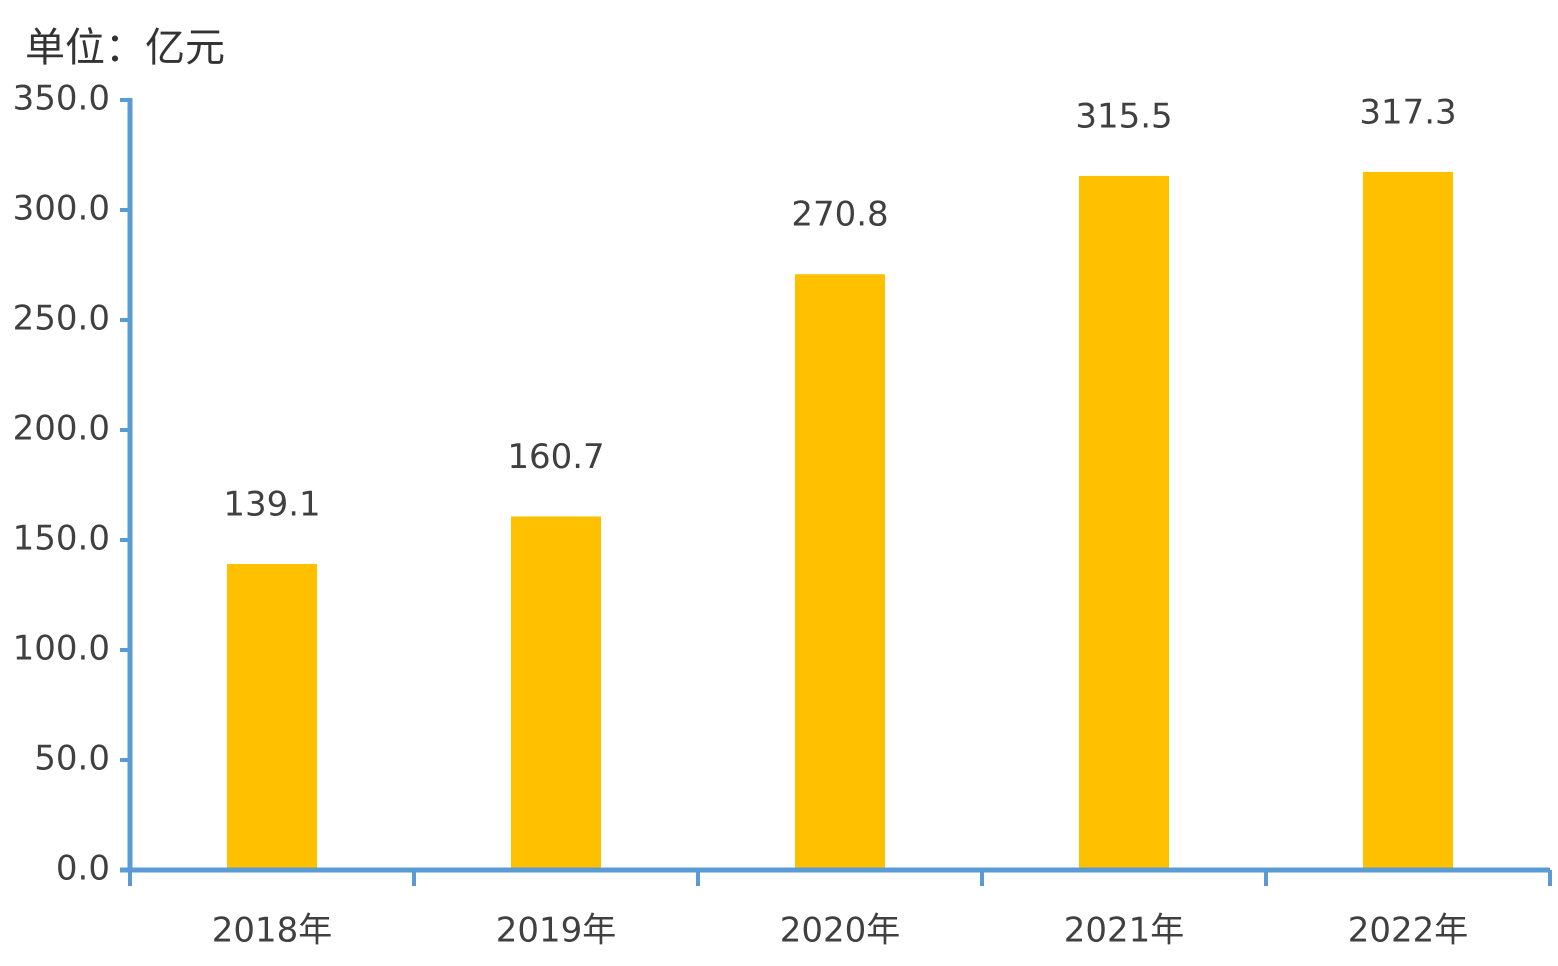  What do you see at coordinates (1123, 116) in the screenshot?
I see `data-label: 315.5` at bounding box center [1123, 116].